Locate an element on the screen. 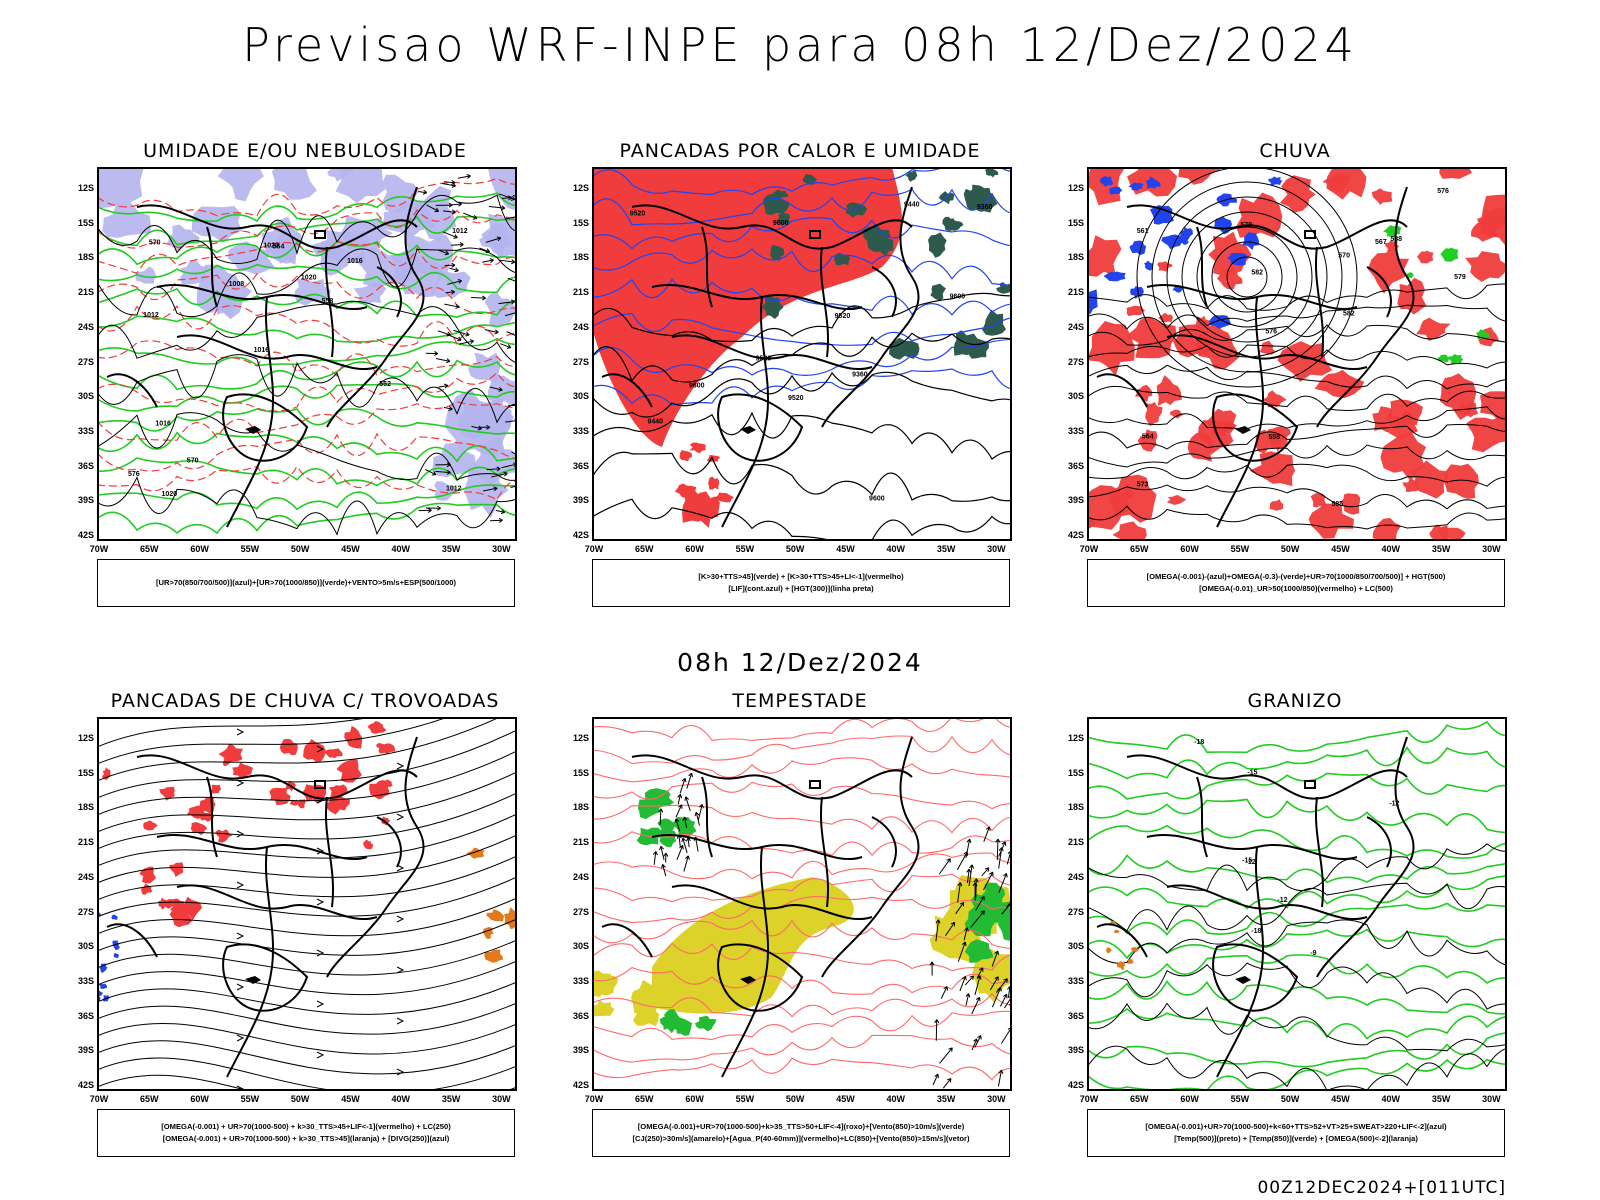 This screenshot has height=1200, width=1600. latitude-label: 27S is located at coordinates (580, 361).